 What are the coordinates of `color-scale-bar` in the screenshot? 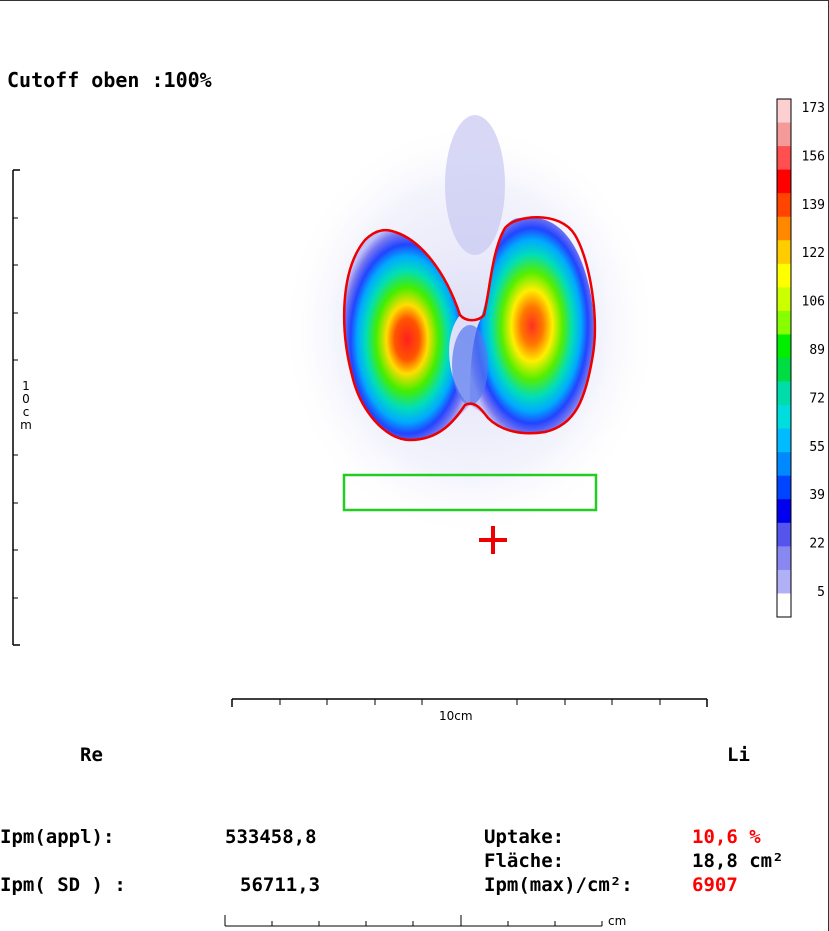 It's located at (784, 358).